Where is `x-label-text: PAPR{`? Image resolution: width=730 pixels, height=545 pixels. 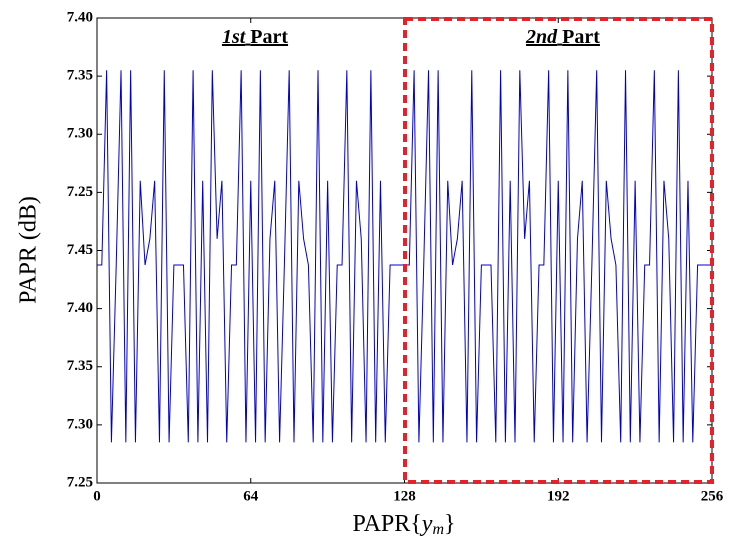 x-label-text: PAPR{ is located at coordinates (386, 524).